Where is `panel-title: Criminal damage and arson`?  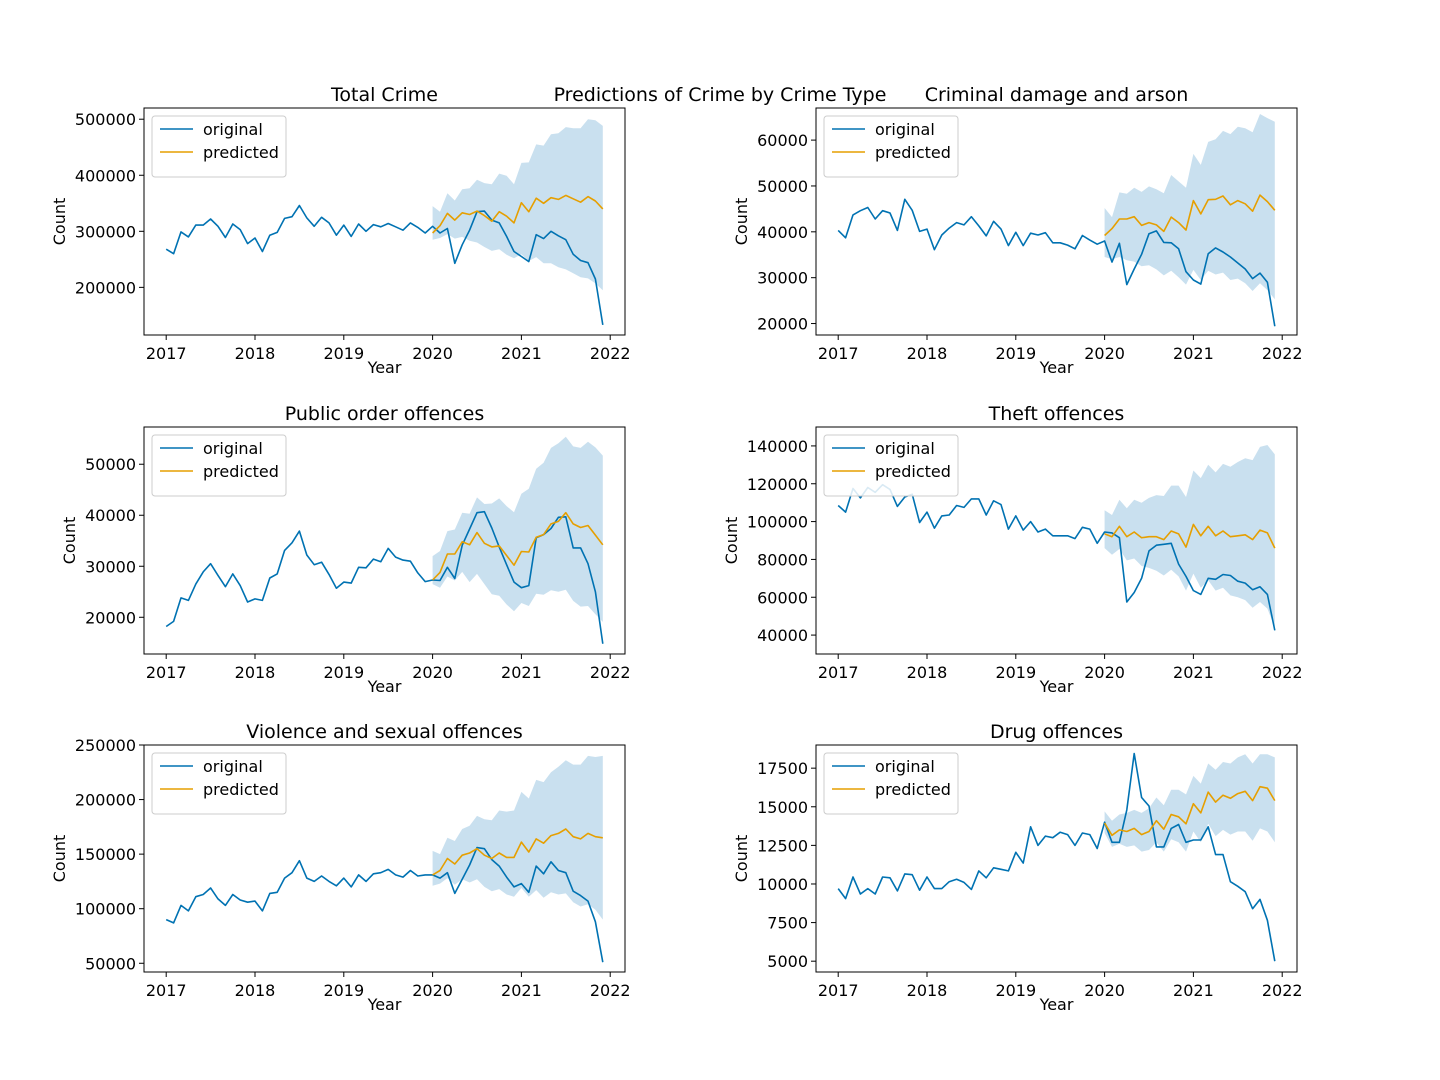
panel-title: Criminal damage and arson is located at coordinates (1057, 95).